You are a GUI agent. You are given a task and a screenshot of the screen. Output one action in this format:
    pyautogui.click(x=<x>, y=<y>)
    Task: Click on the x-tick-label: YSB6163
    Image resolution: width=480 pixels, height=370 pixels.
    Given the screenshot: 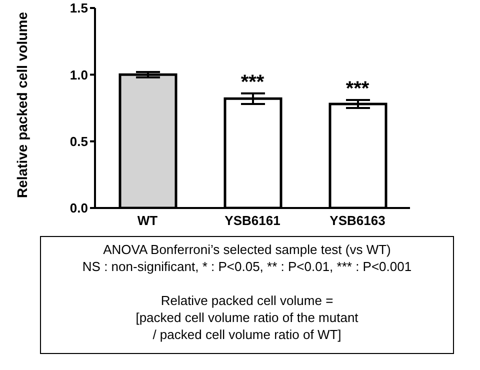 What is the action you would take?
    pyautogui.click(x=358, y=220)
    